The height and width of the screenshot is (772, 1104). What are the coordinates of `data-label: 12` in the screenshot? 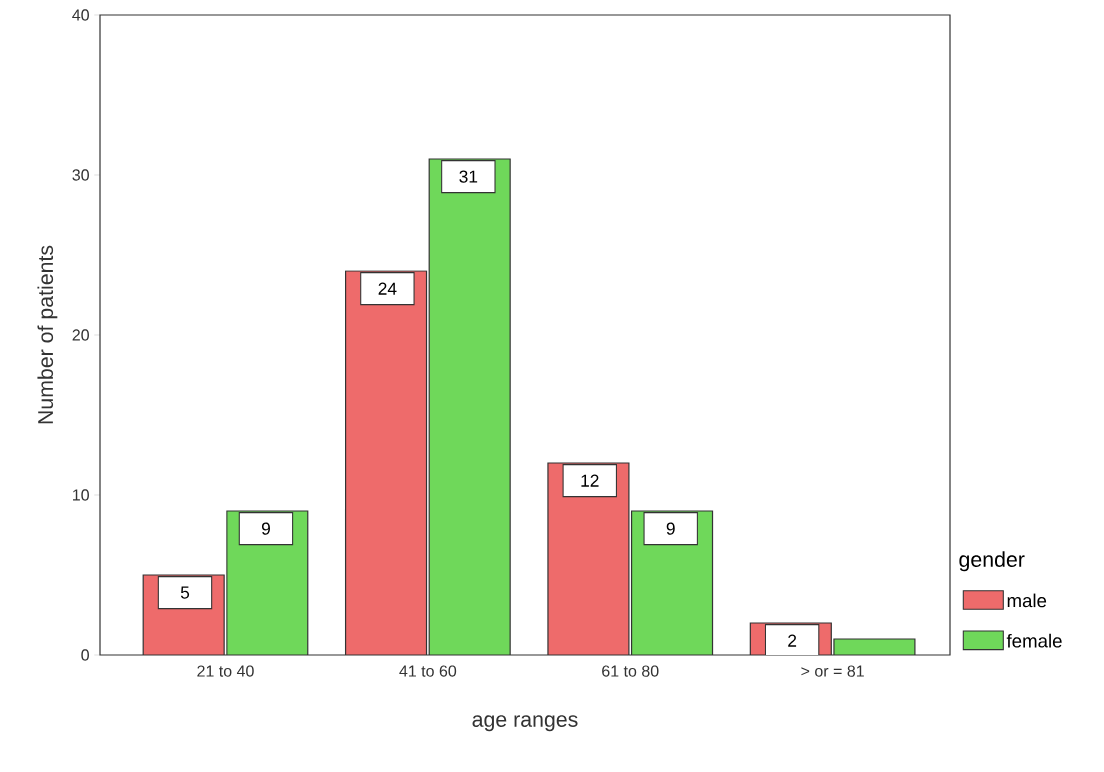 It's located at (590, 480).